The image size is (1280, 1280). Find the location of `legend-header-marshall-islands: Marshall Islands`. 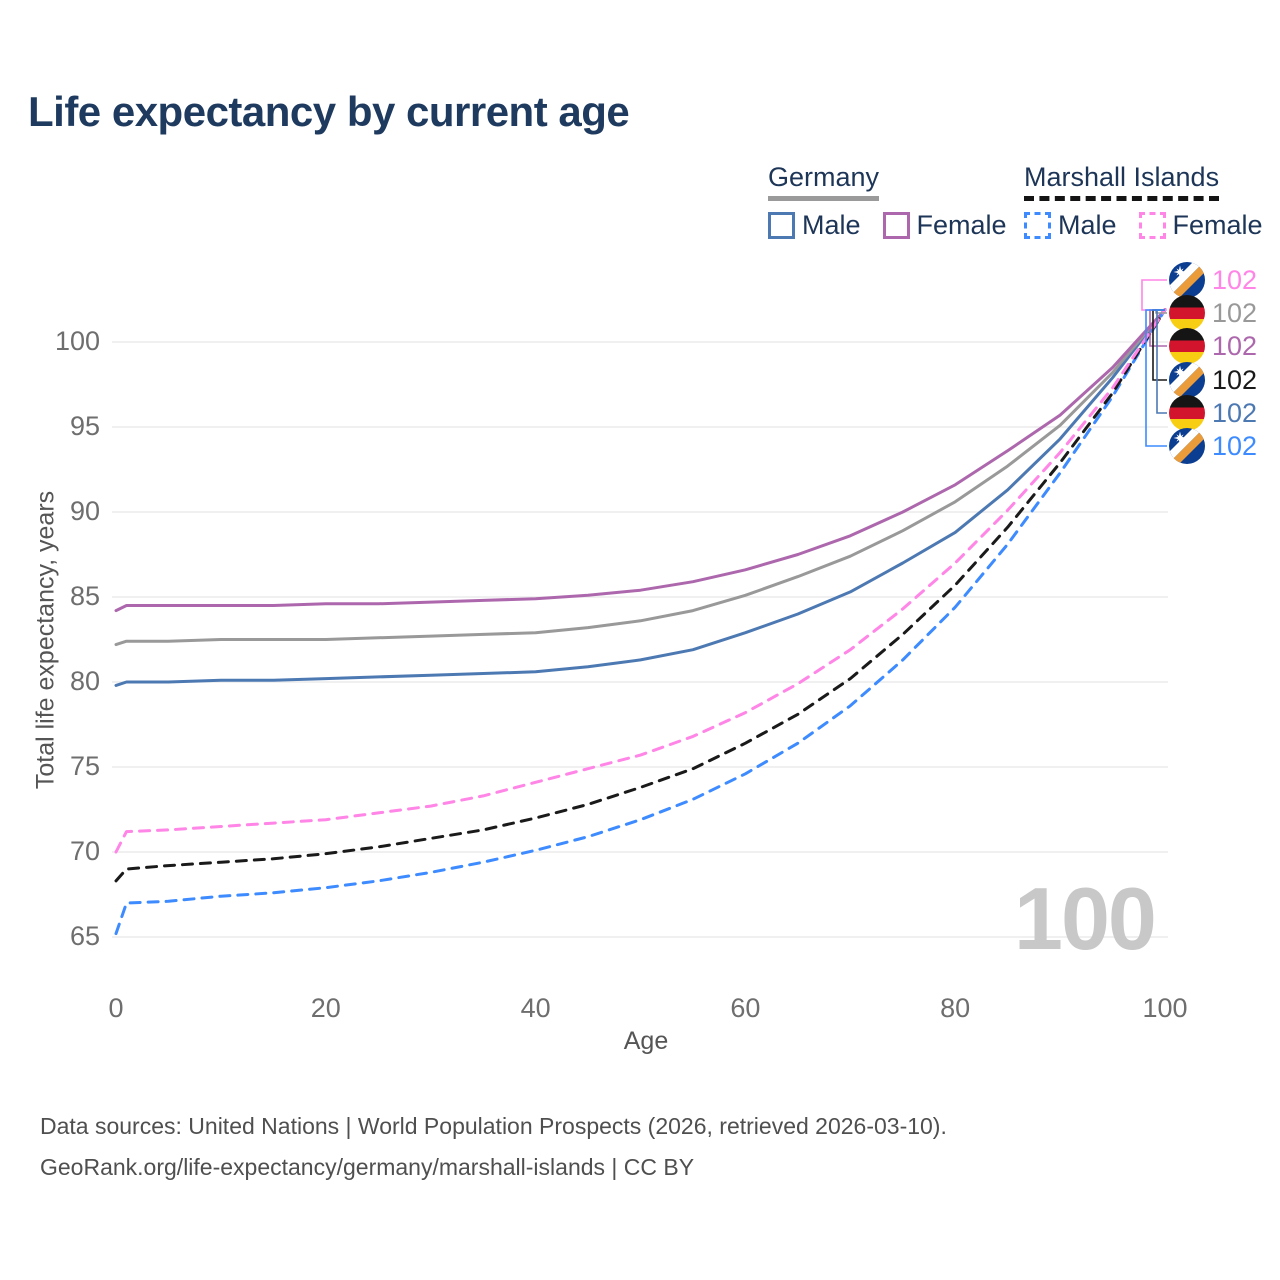

legend-header-marshall-islands: Marshall Islands is located at coordinates (1122, 181).